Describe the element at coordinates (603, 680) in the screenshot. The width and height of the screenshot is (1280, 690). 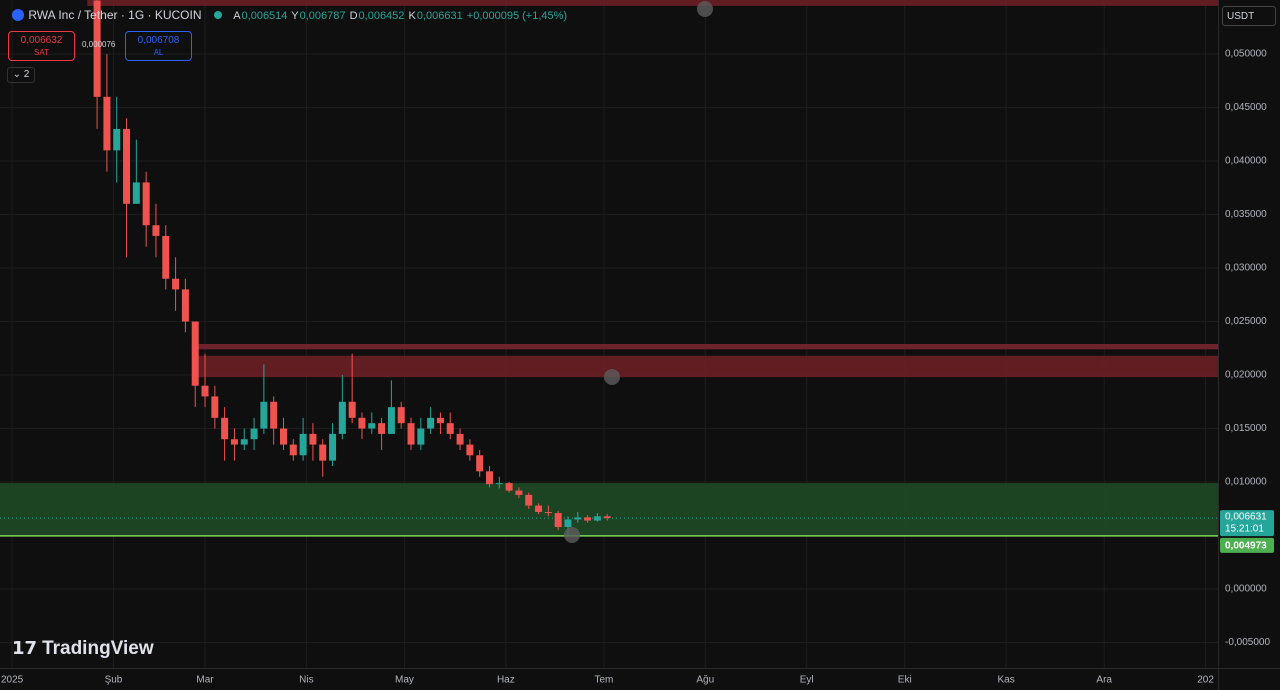
I see `x-tick-label: Tem` at that location.